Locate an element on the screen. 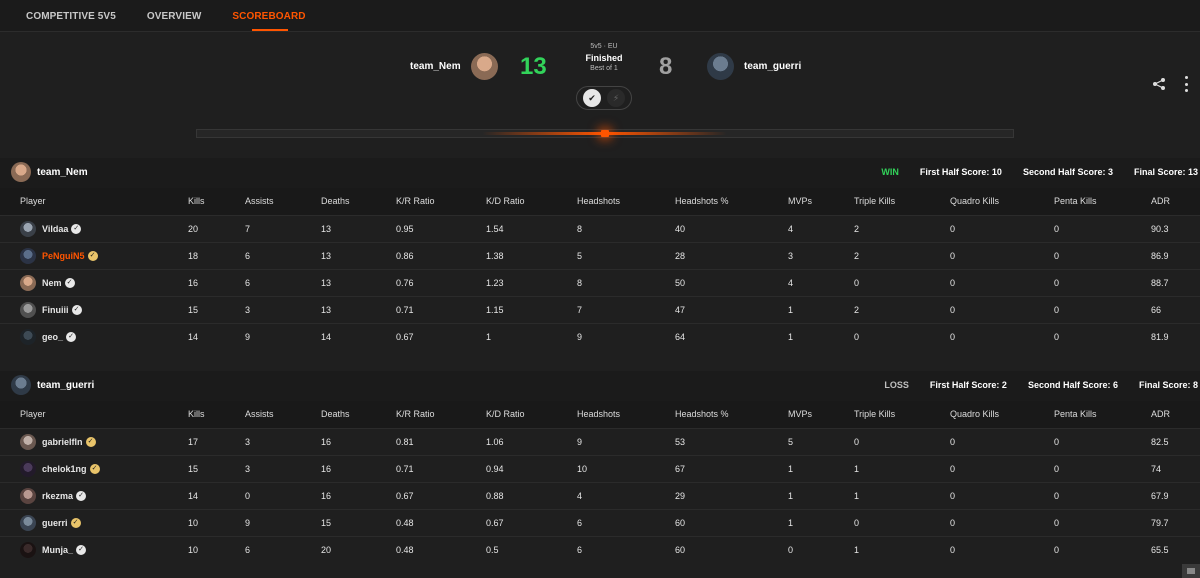 Image resolution: width=1200 pixels, height=578 pixels. player-cell: PeNguiN5 ✓ is located at coordinates (94, 255).